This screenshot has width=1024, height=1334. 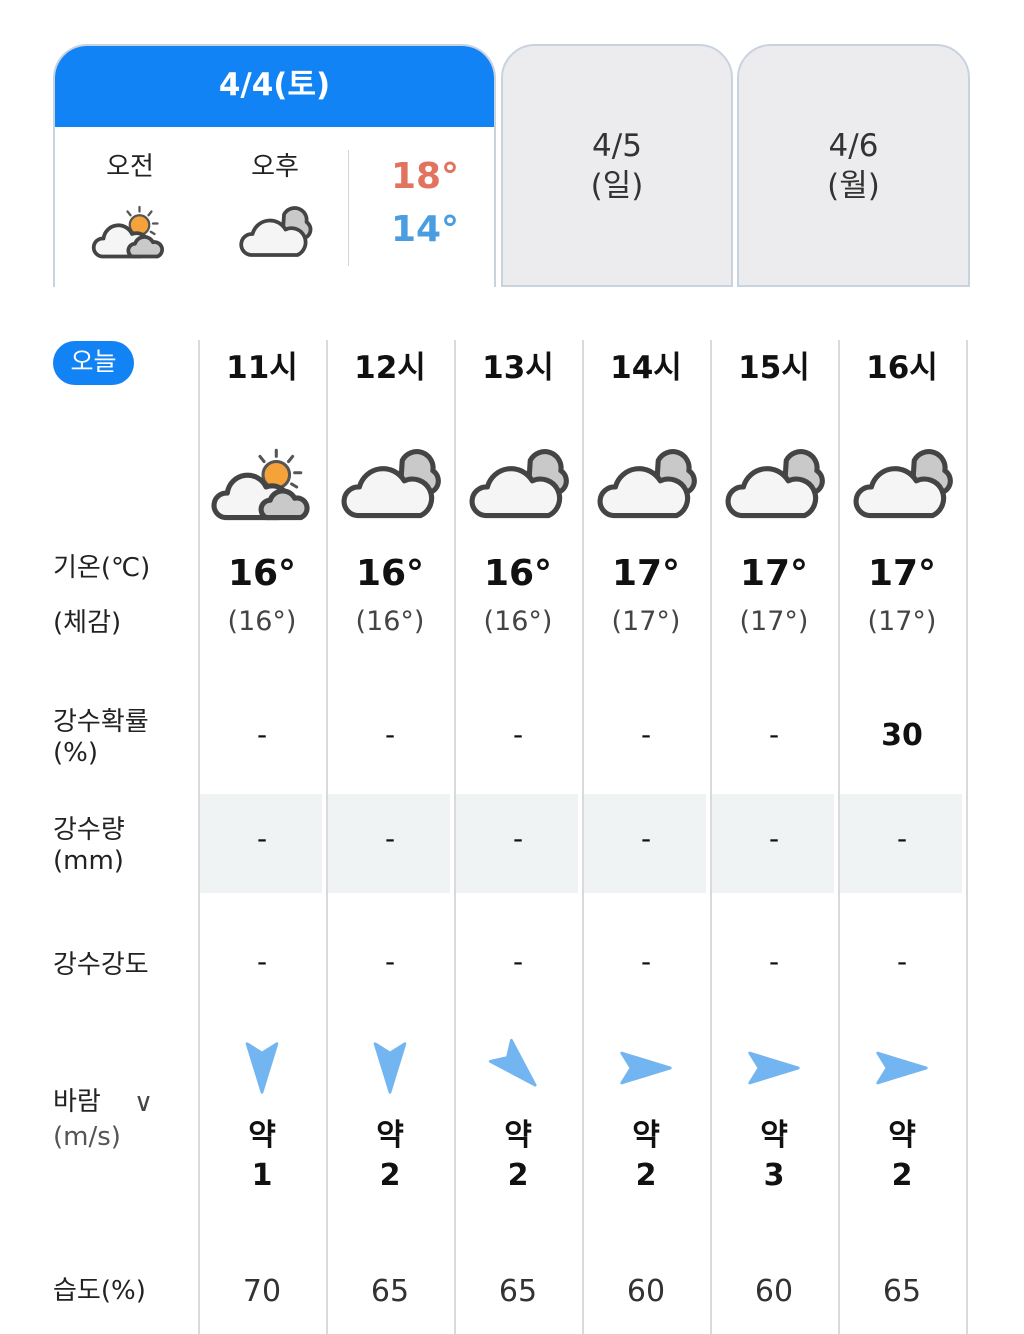 I want to click on am-label: 오전, so click(x=130, y=167).